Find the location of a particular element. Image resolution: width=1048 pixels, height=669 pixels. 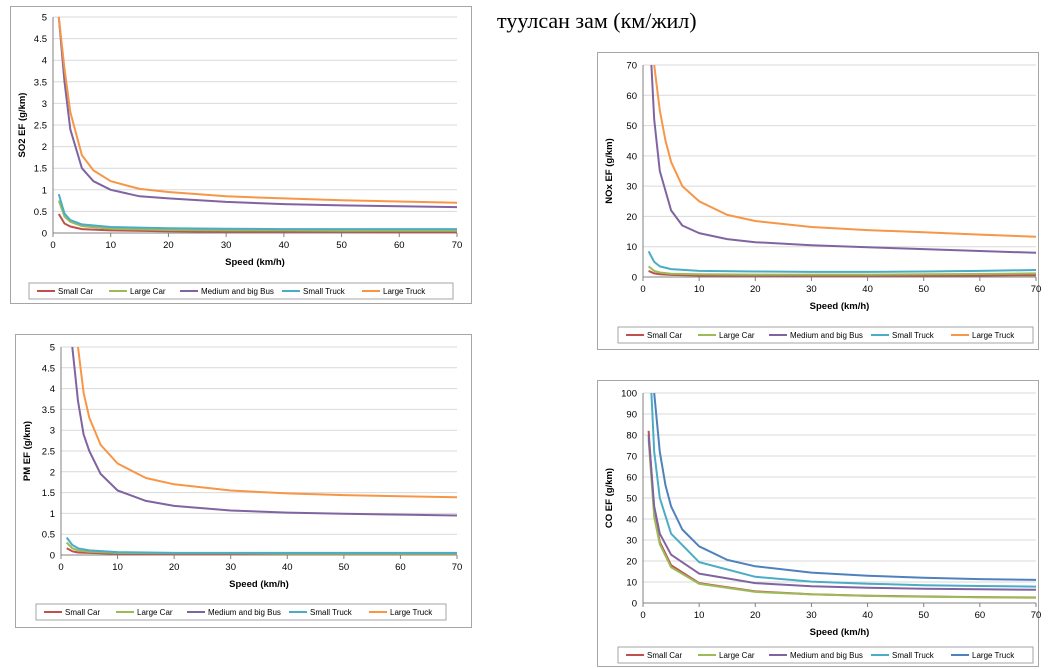

y-tick-label: 1.5 is located at coordinates (40, 169).